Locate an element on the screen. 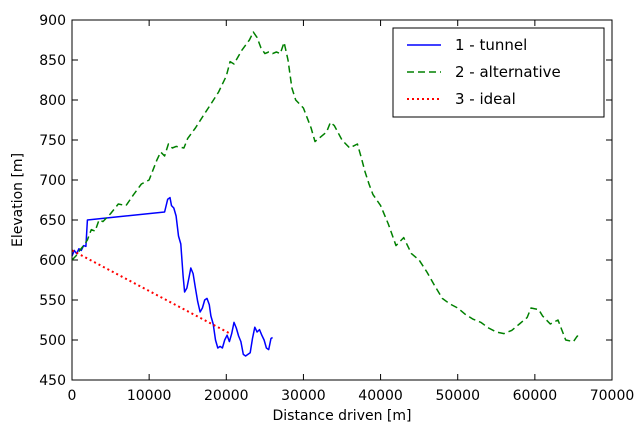  x-tick-label: 50000 is located at coordinates (457, 396).